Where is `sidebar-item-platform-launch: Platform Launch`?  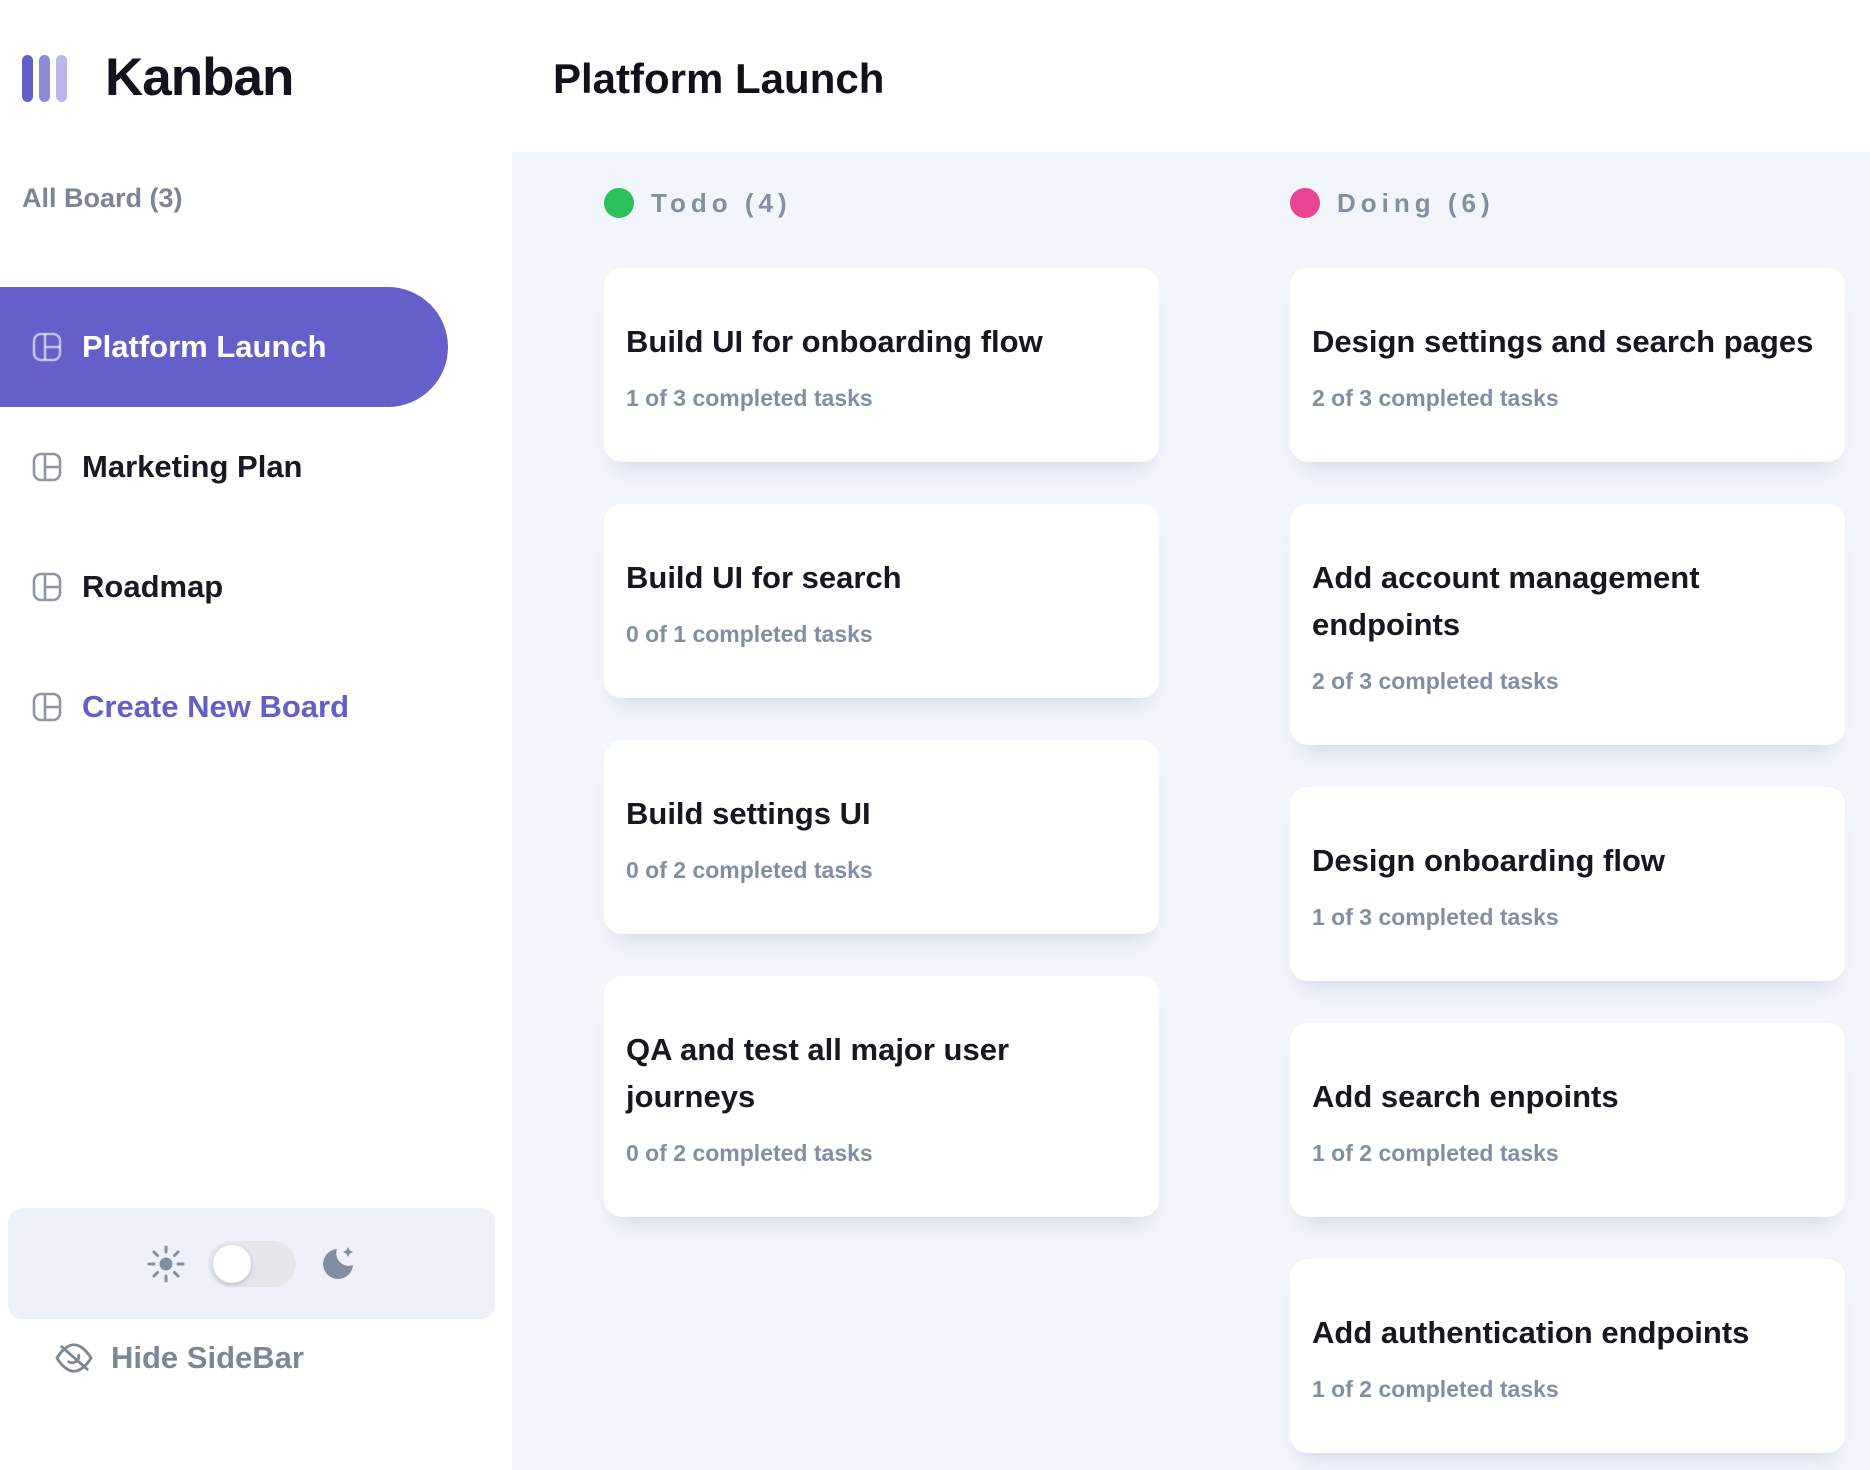 sidebar-item-platform-launch: Platform Launch is located at coordinates (224, 347).